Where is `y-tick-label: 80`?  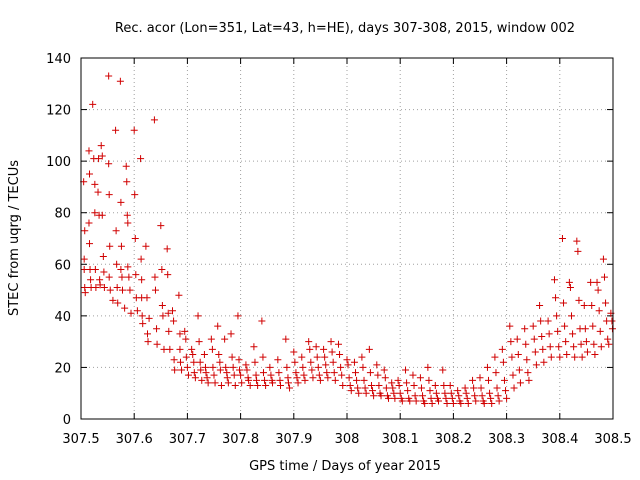
y-tick-label: 80 is located at coordinates (62, 214).